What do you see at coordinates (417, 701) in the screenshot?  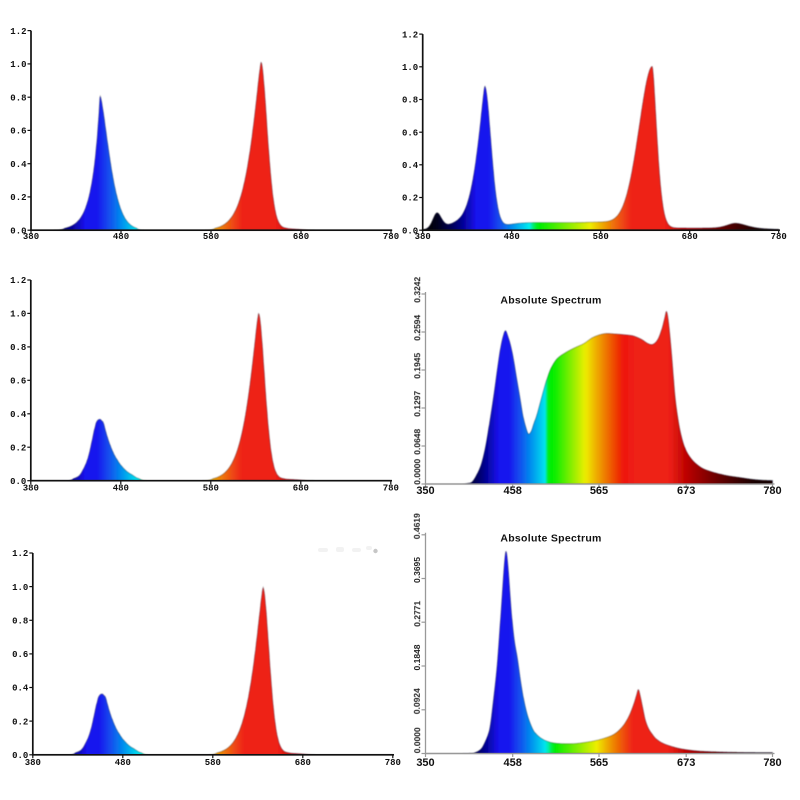 I see `svg-text: 0.0924` at bounding box center [417, 701].